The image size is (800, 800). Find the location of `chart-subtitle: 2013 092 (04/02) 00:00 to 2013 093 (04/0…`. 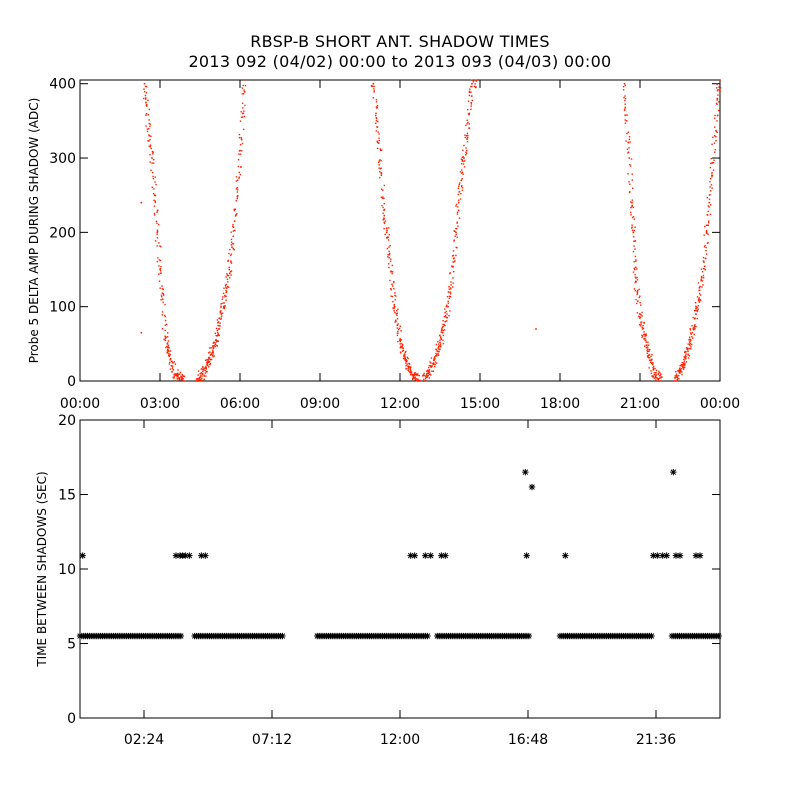

chart-subtitle: 2013 092 (04/02) 00:00 to 2013 093 (04/0… is located at coordinates (400, 61).